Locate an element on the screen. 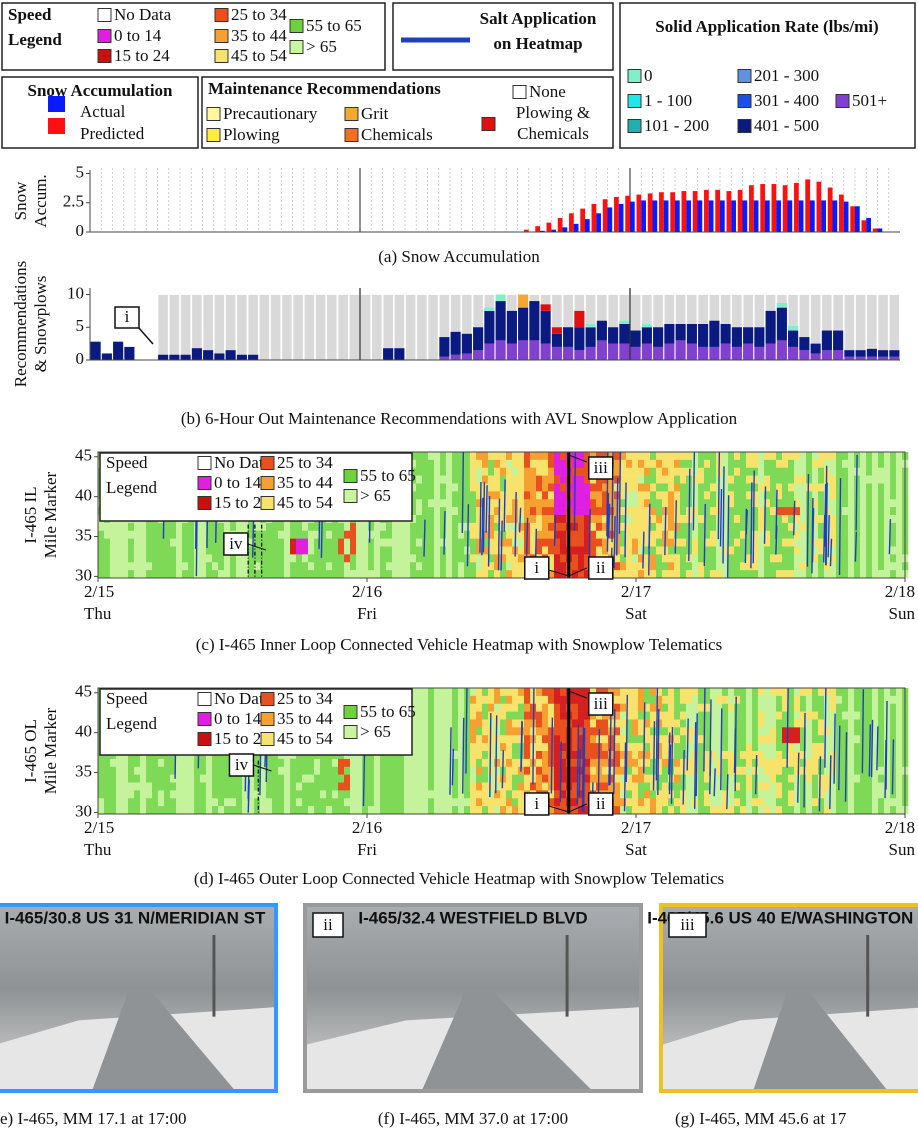 The width and height of the screenshot is (918, 1137). legend-label: 1 - 100 is located at coordinates (668, 100).